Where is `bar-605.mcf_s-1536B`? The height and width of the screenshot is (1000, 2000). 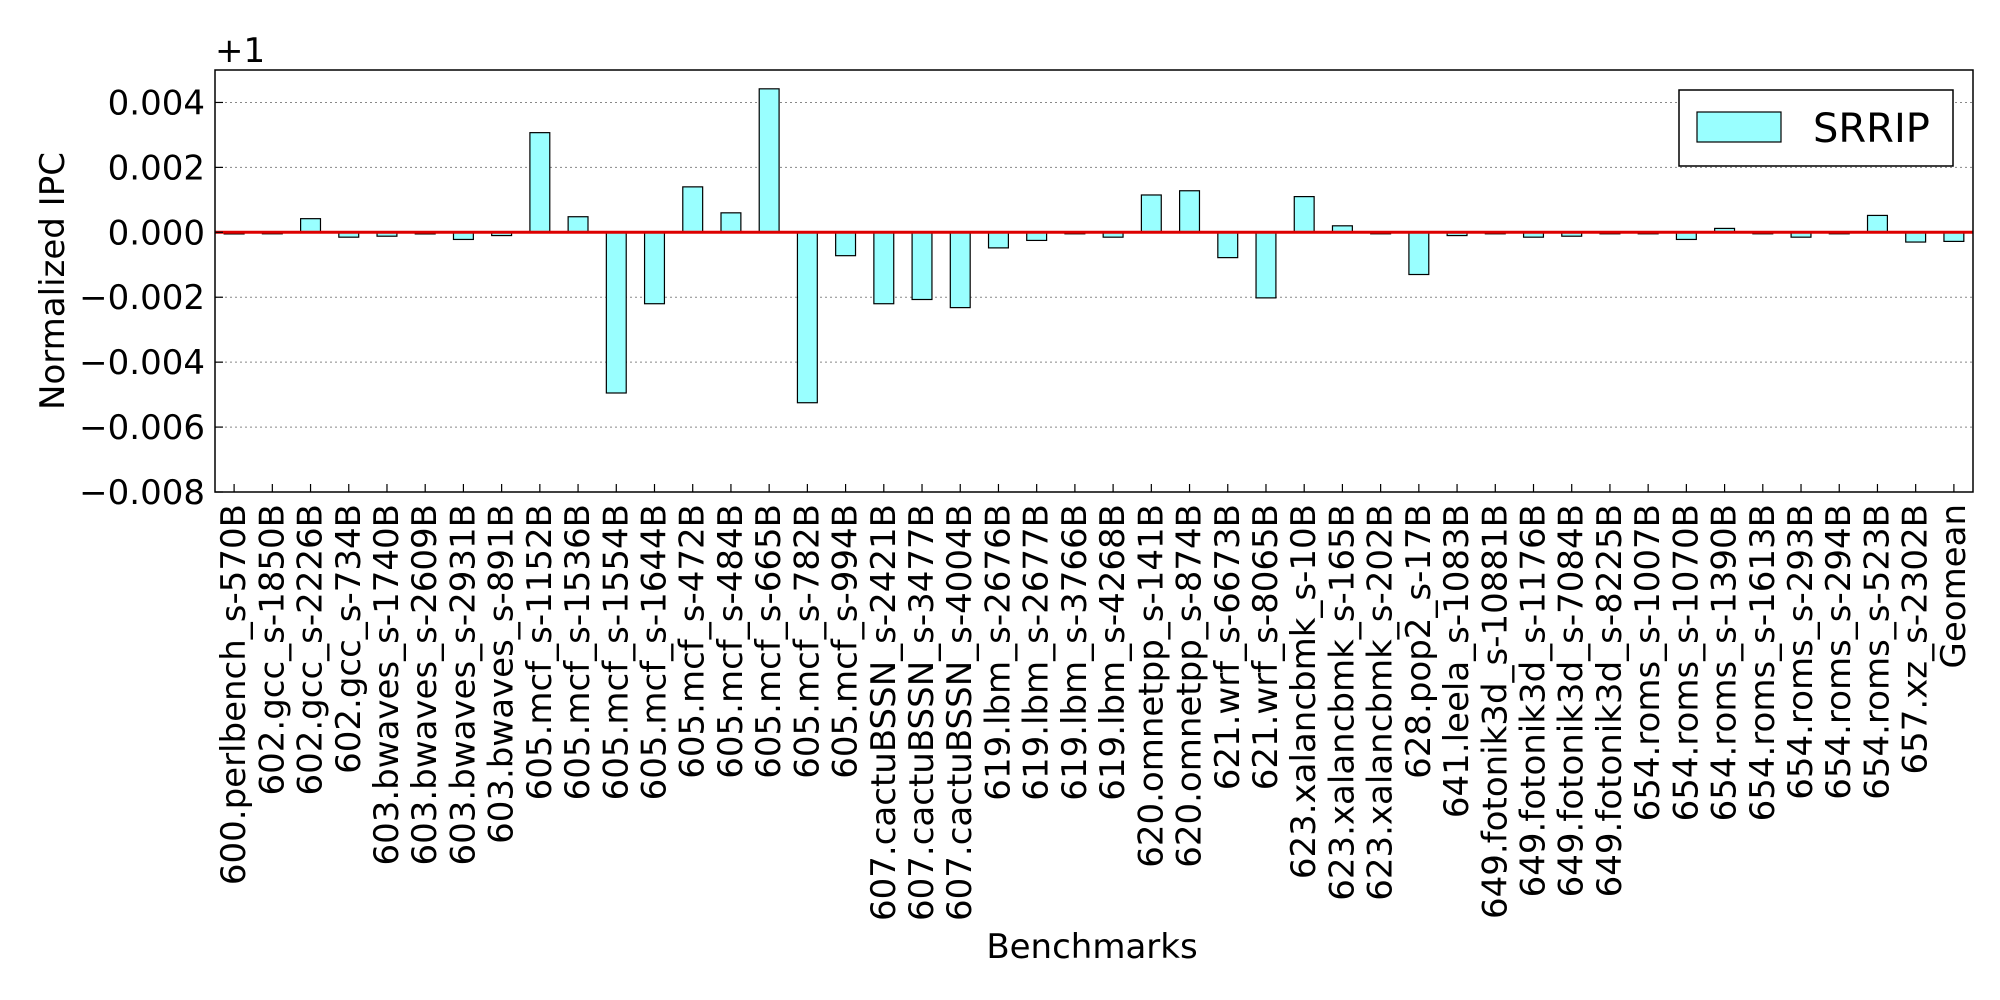 bar-605.mcf_s-1536B is located at coordinates (578, 224).